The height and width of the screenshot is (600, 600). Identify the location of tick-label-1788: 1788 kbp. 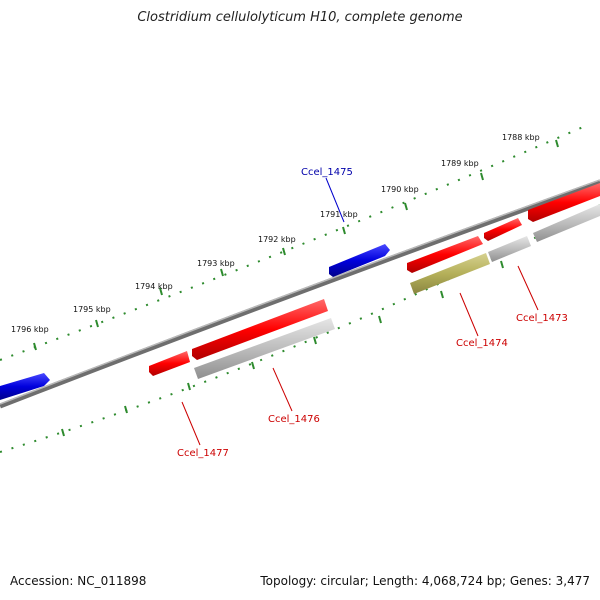
(521, 137).